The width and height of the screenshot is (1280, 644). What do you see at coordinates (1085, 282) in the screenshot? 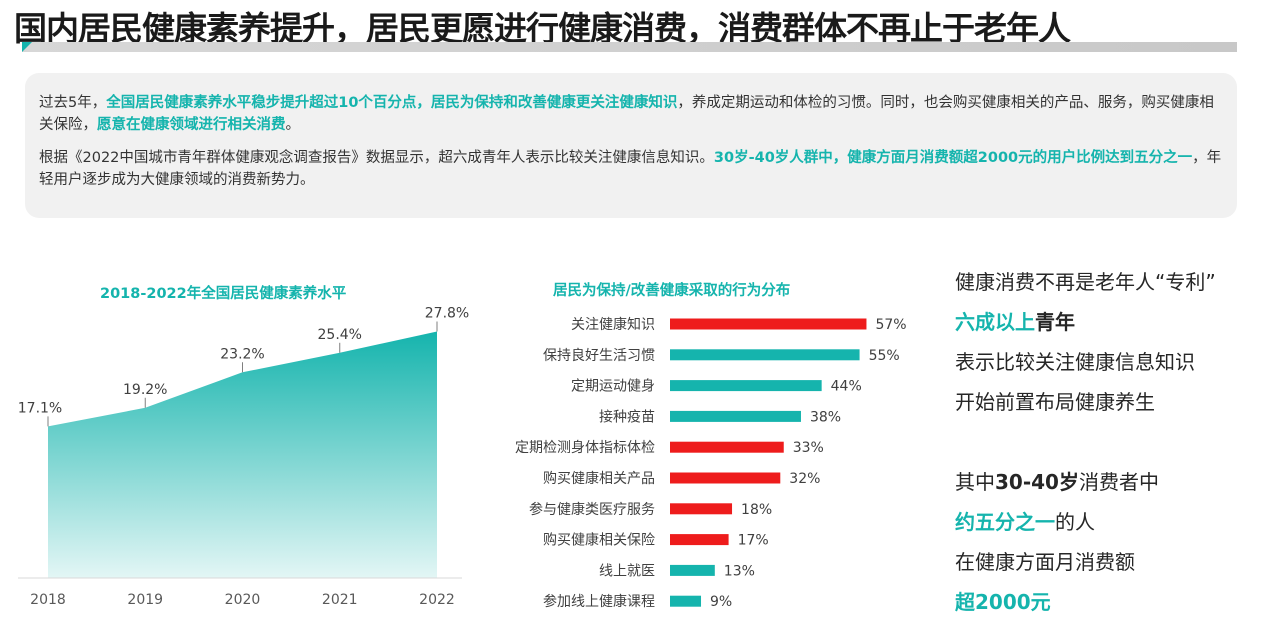
I see `callout-text: 健康消费不再是老年人“专利”` at bounding box center [1085, 282].